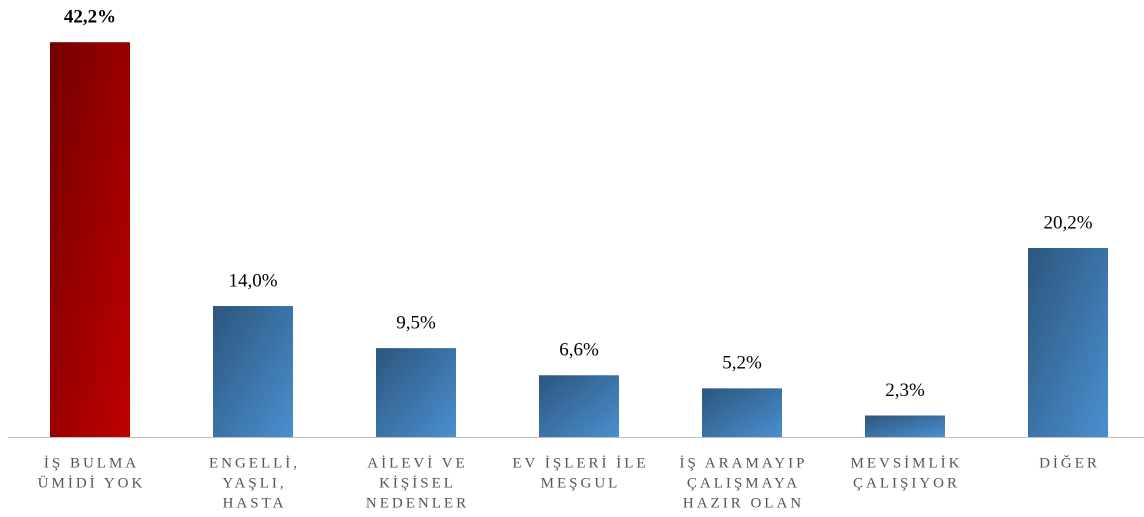 This screenshot has width=1144, height=517. Describe the element at coordinates (417, 503) in the screenshot. I see `x-tick-label: NEDENLER` at that location.